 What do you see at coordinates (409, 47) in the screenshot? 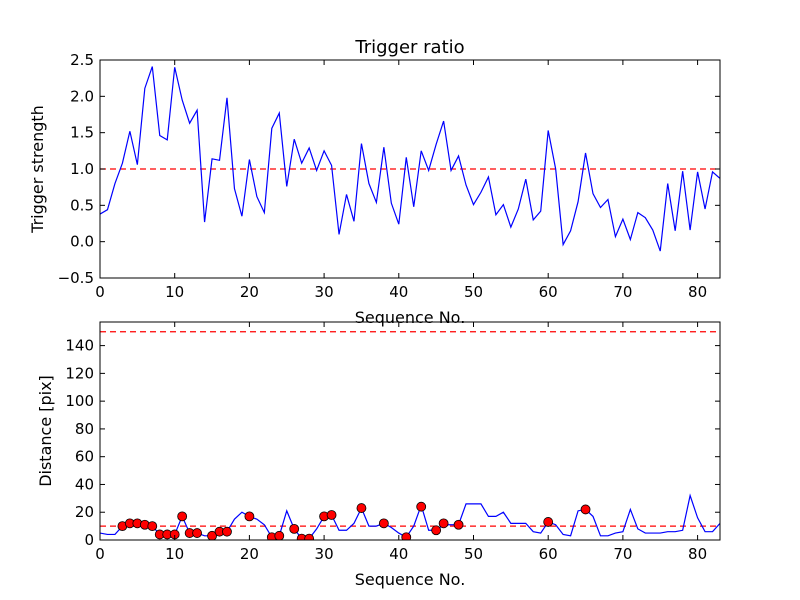
I see `chart-title: Trigger ratio` at bounding box center [409, 47].